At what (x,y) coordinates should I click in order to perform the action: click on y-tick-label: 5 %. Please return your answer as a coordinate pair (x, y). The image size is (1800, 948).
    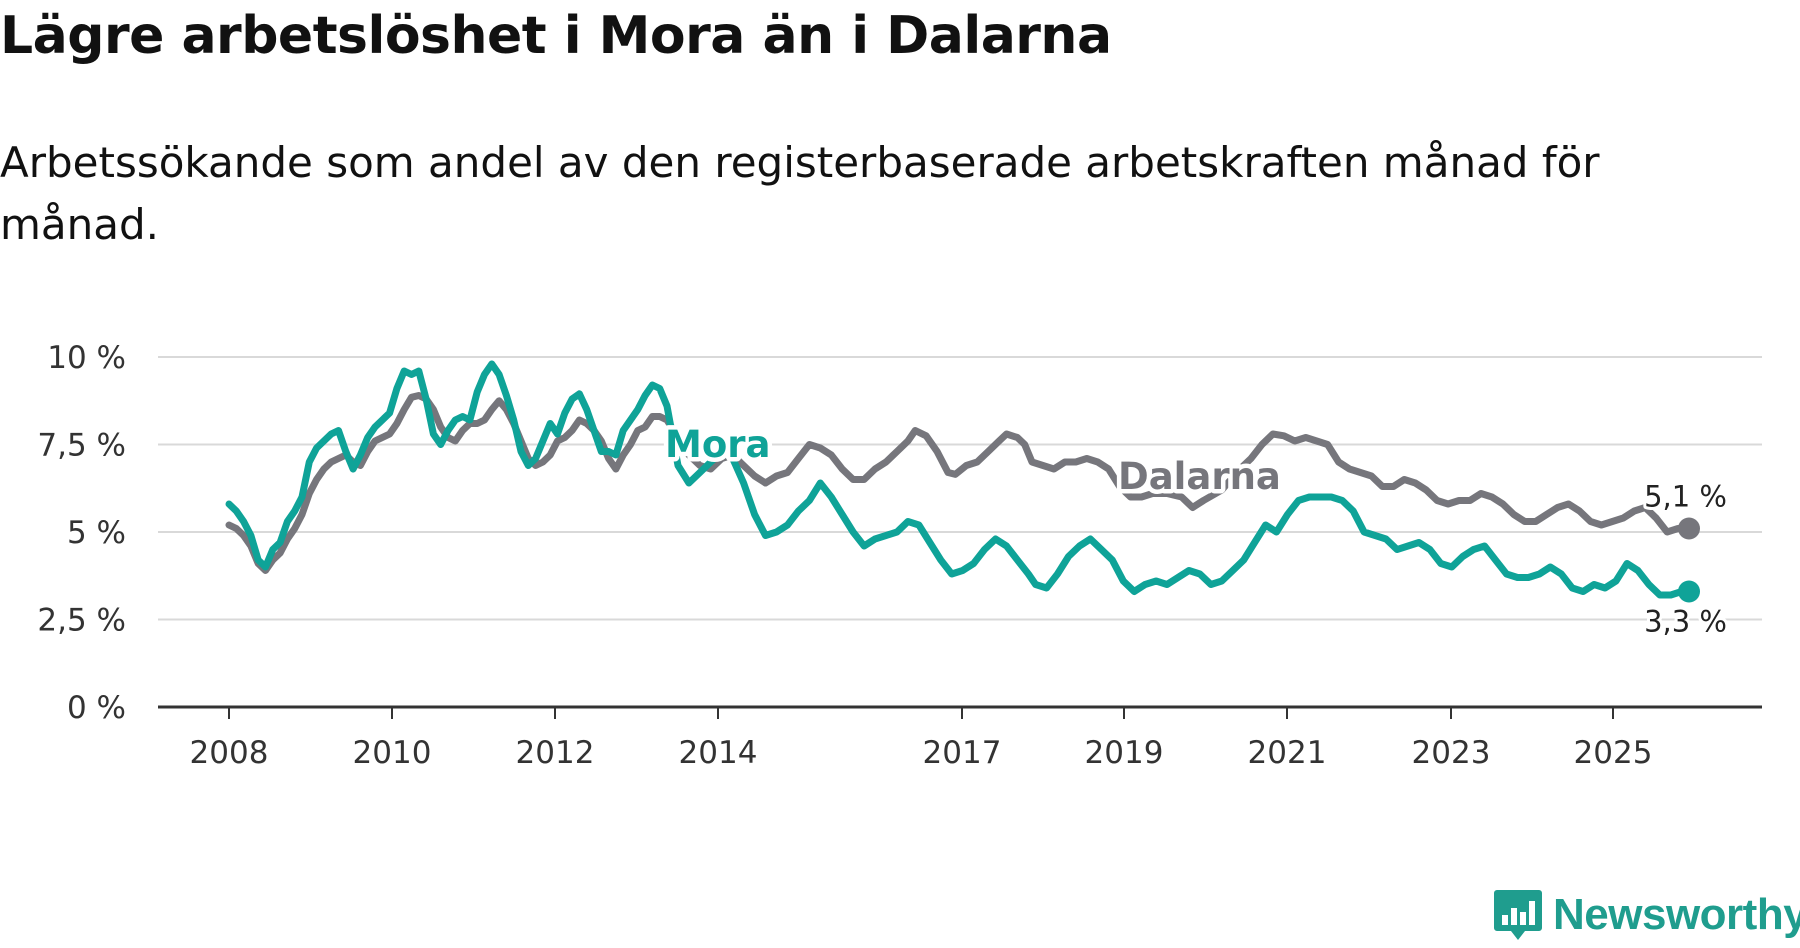
    Looking at the image, I should click on (96, 533).